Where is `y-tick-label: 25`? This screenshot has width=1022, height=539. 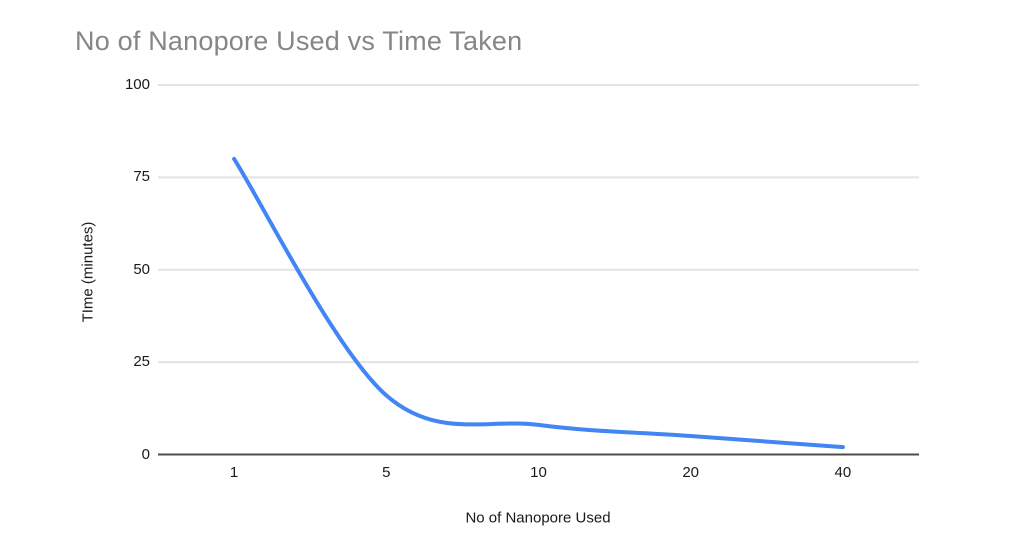
y-tick-label: 25 is located at coordinates (141, 362).